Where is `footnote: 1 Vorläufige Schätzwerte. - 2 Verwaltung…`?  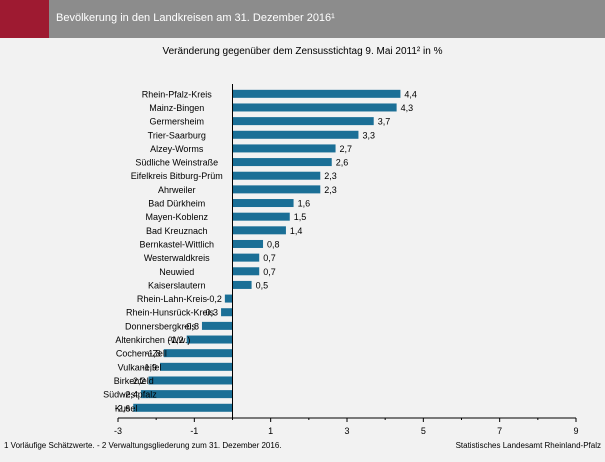
footnote: 1 Vorläufige Schätzwerte. - 2 Verwaltung… is located at coordinates (143, 445).